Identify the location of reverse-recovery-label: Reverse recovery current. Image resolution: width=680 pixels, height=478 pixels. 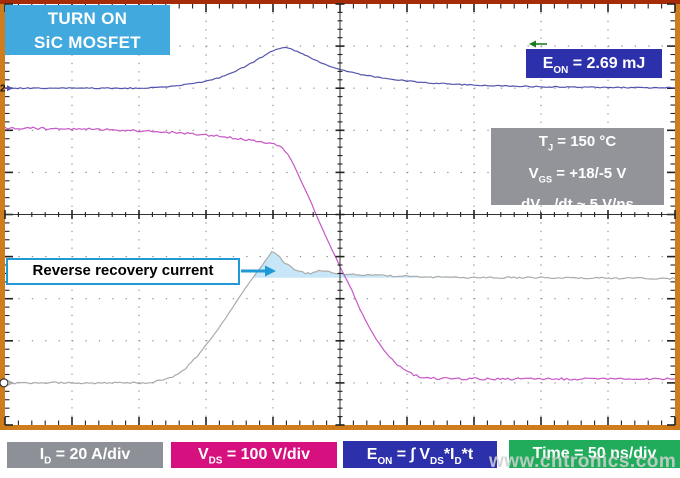
(123, 270).